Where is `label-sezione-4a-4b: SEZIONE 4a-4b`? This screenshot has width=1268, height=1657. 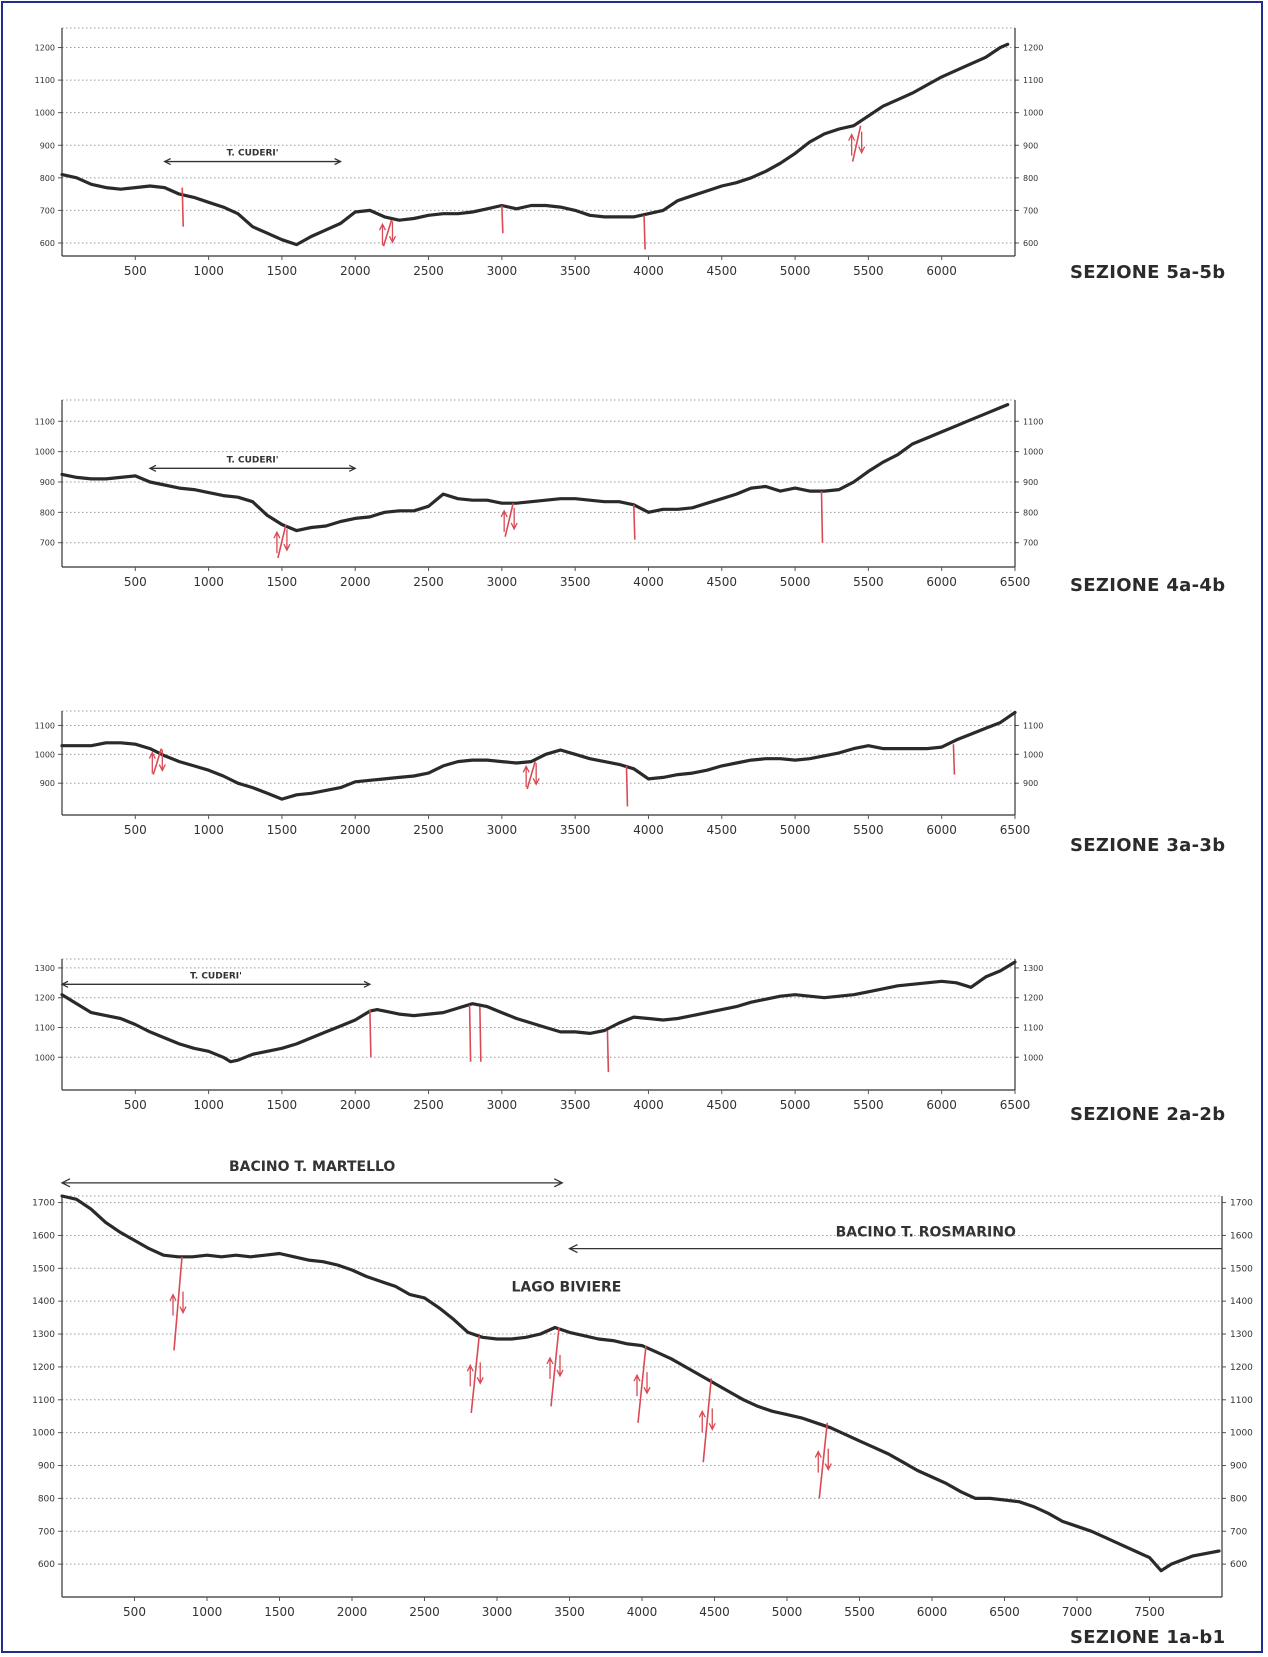 label-sezione-4a-4b: SEZIONE 4a-4b is located at coordinates (1148, 585).